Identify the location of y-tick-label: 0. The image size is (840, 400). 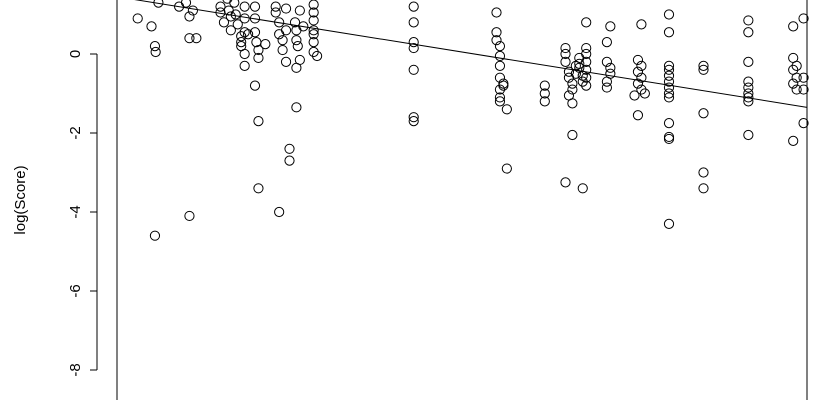
(75, 54).